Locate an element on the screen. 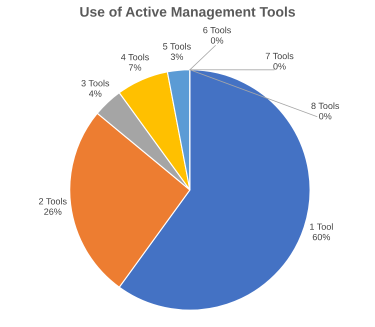 The width and height of the screenshot is (375, 327). slice-label: 3 Tools is located at coordinates (95, 83).